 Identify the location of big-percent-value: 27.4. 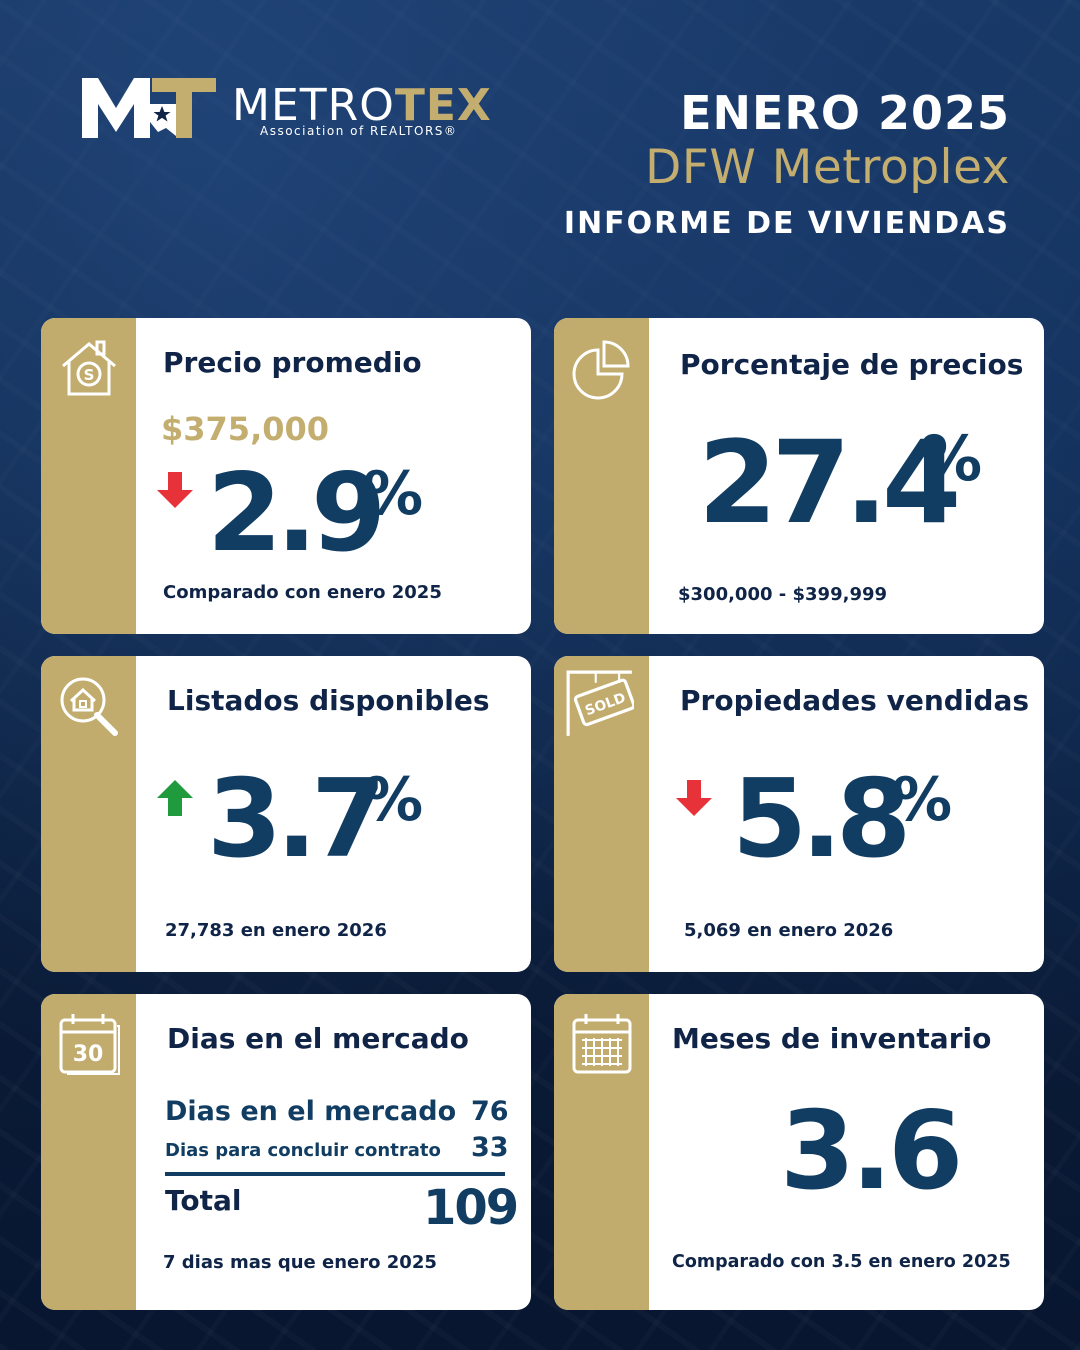
(829, 482).